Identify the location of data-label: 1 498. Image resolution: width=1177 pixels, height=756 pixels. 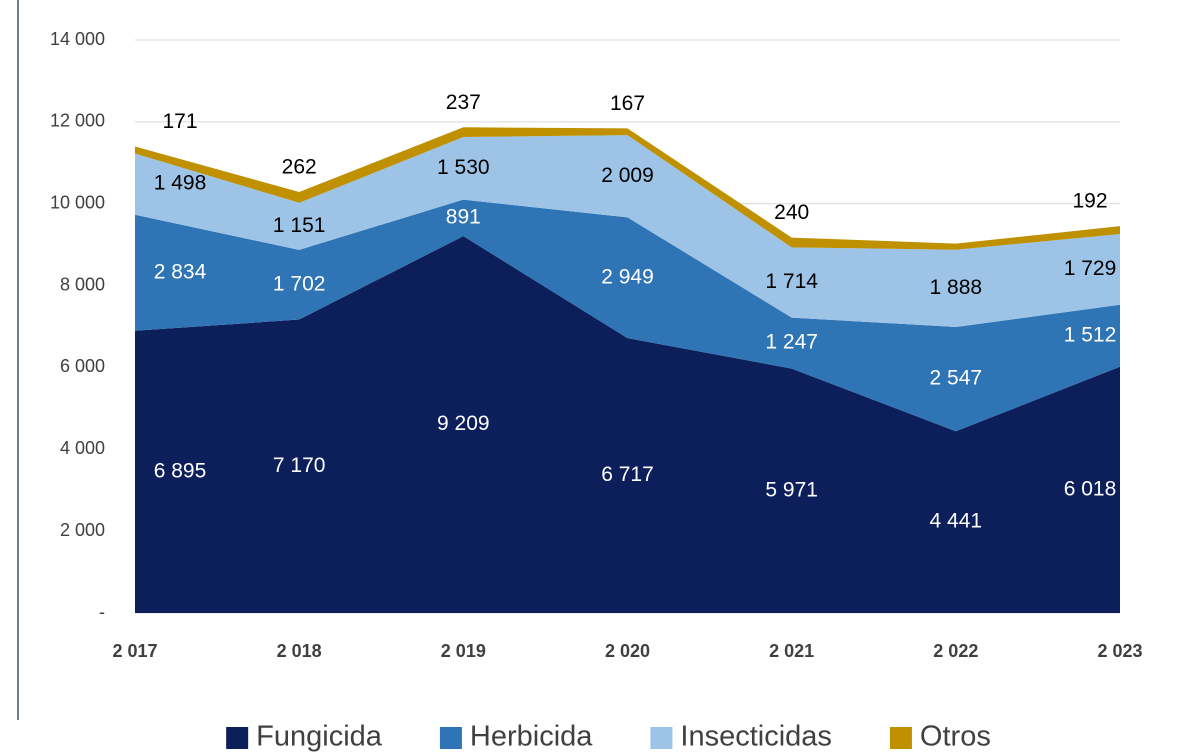
(180, 183).